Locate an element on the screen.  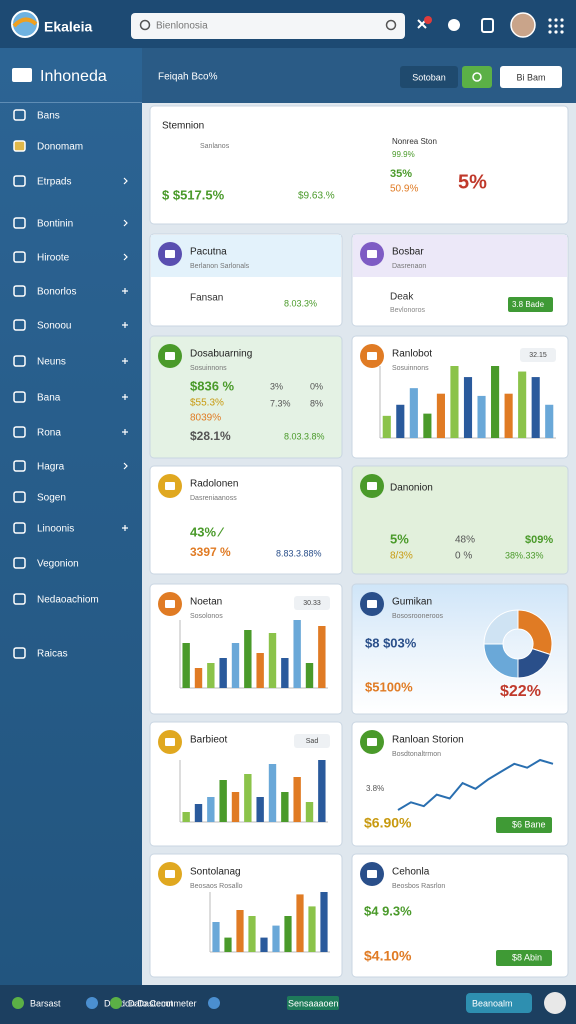
stat: 3% is located at coordinates (276, 386).